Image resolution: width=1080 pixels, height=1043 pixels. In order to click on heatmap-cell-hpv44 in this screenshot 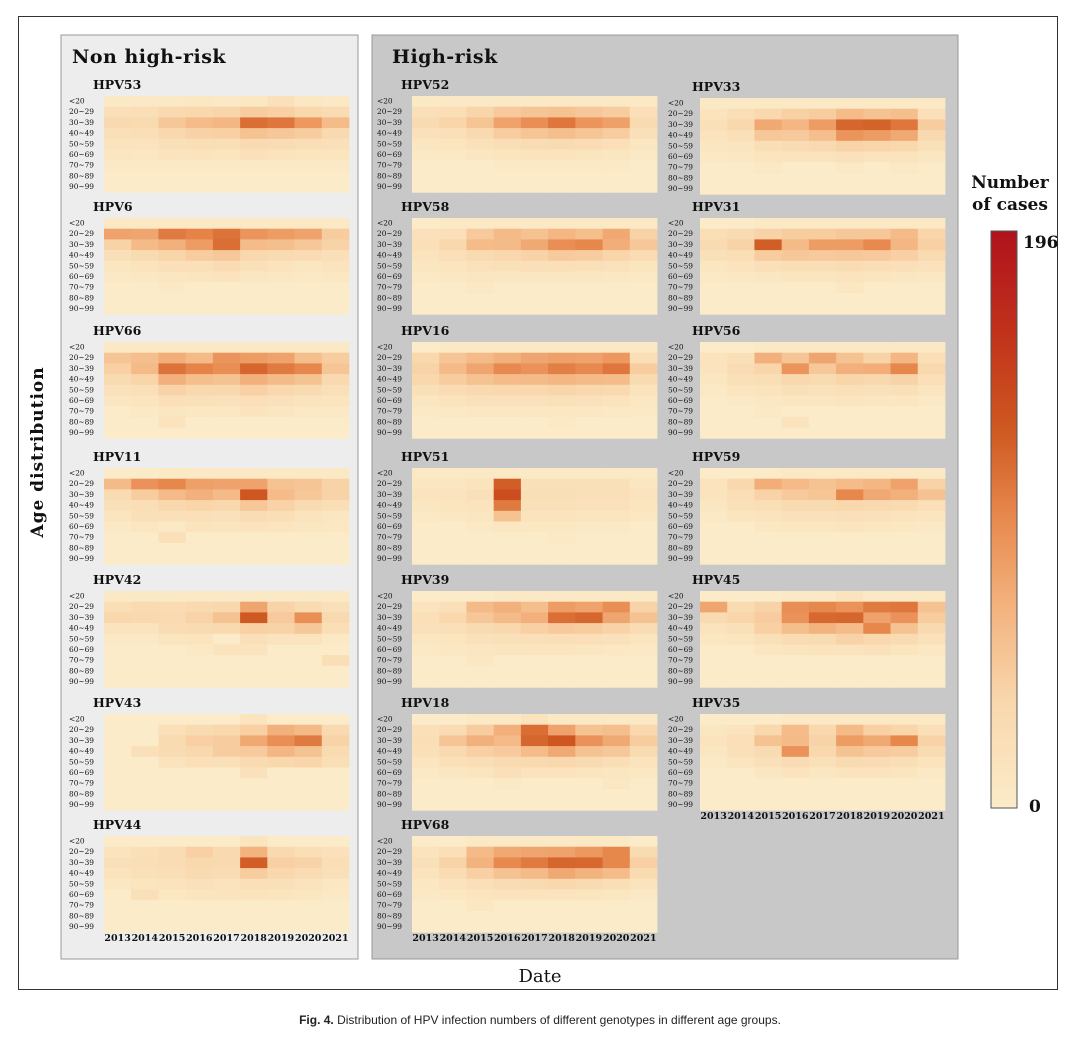, I will do `click(226, 863)`.